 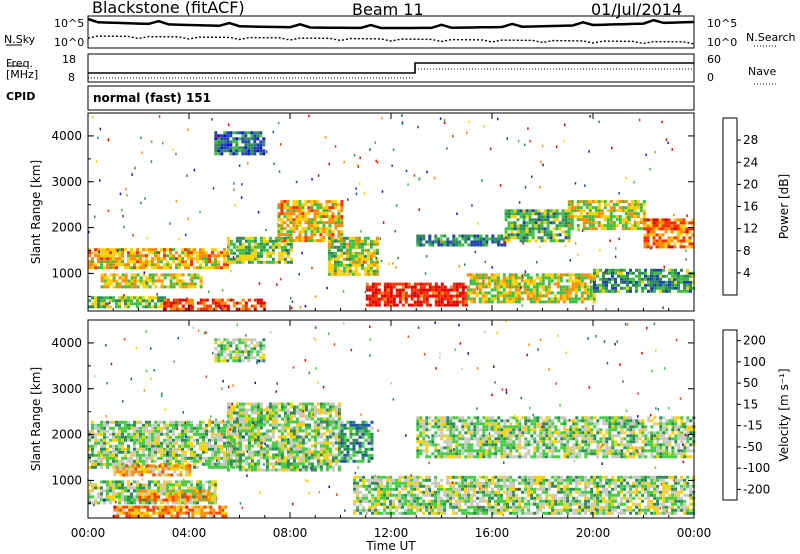 What do you see at coordinates (20, 63) in the screenshot?
I see `freq-label-line1: Freq.` at bounding box center [20, 63].